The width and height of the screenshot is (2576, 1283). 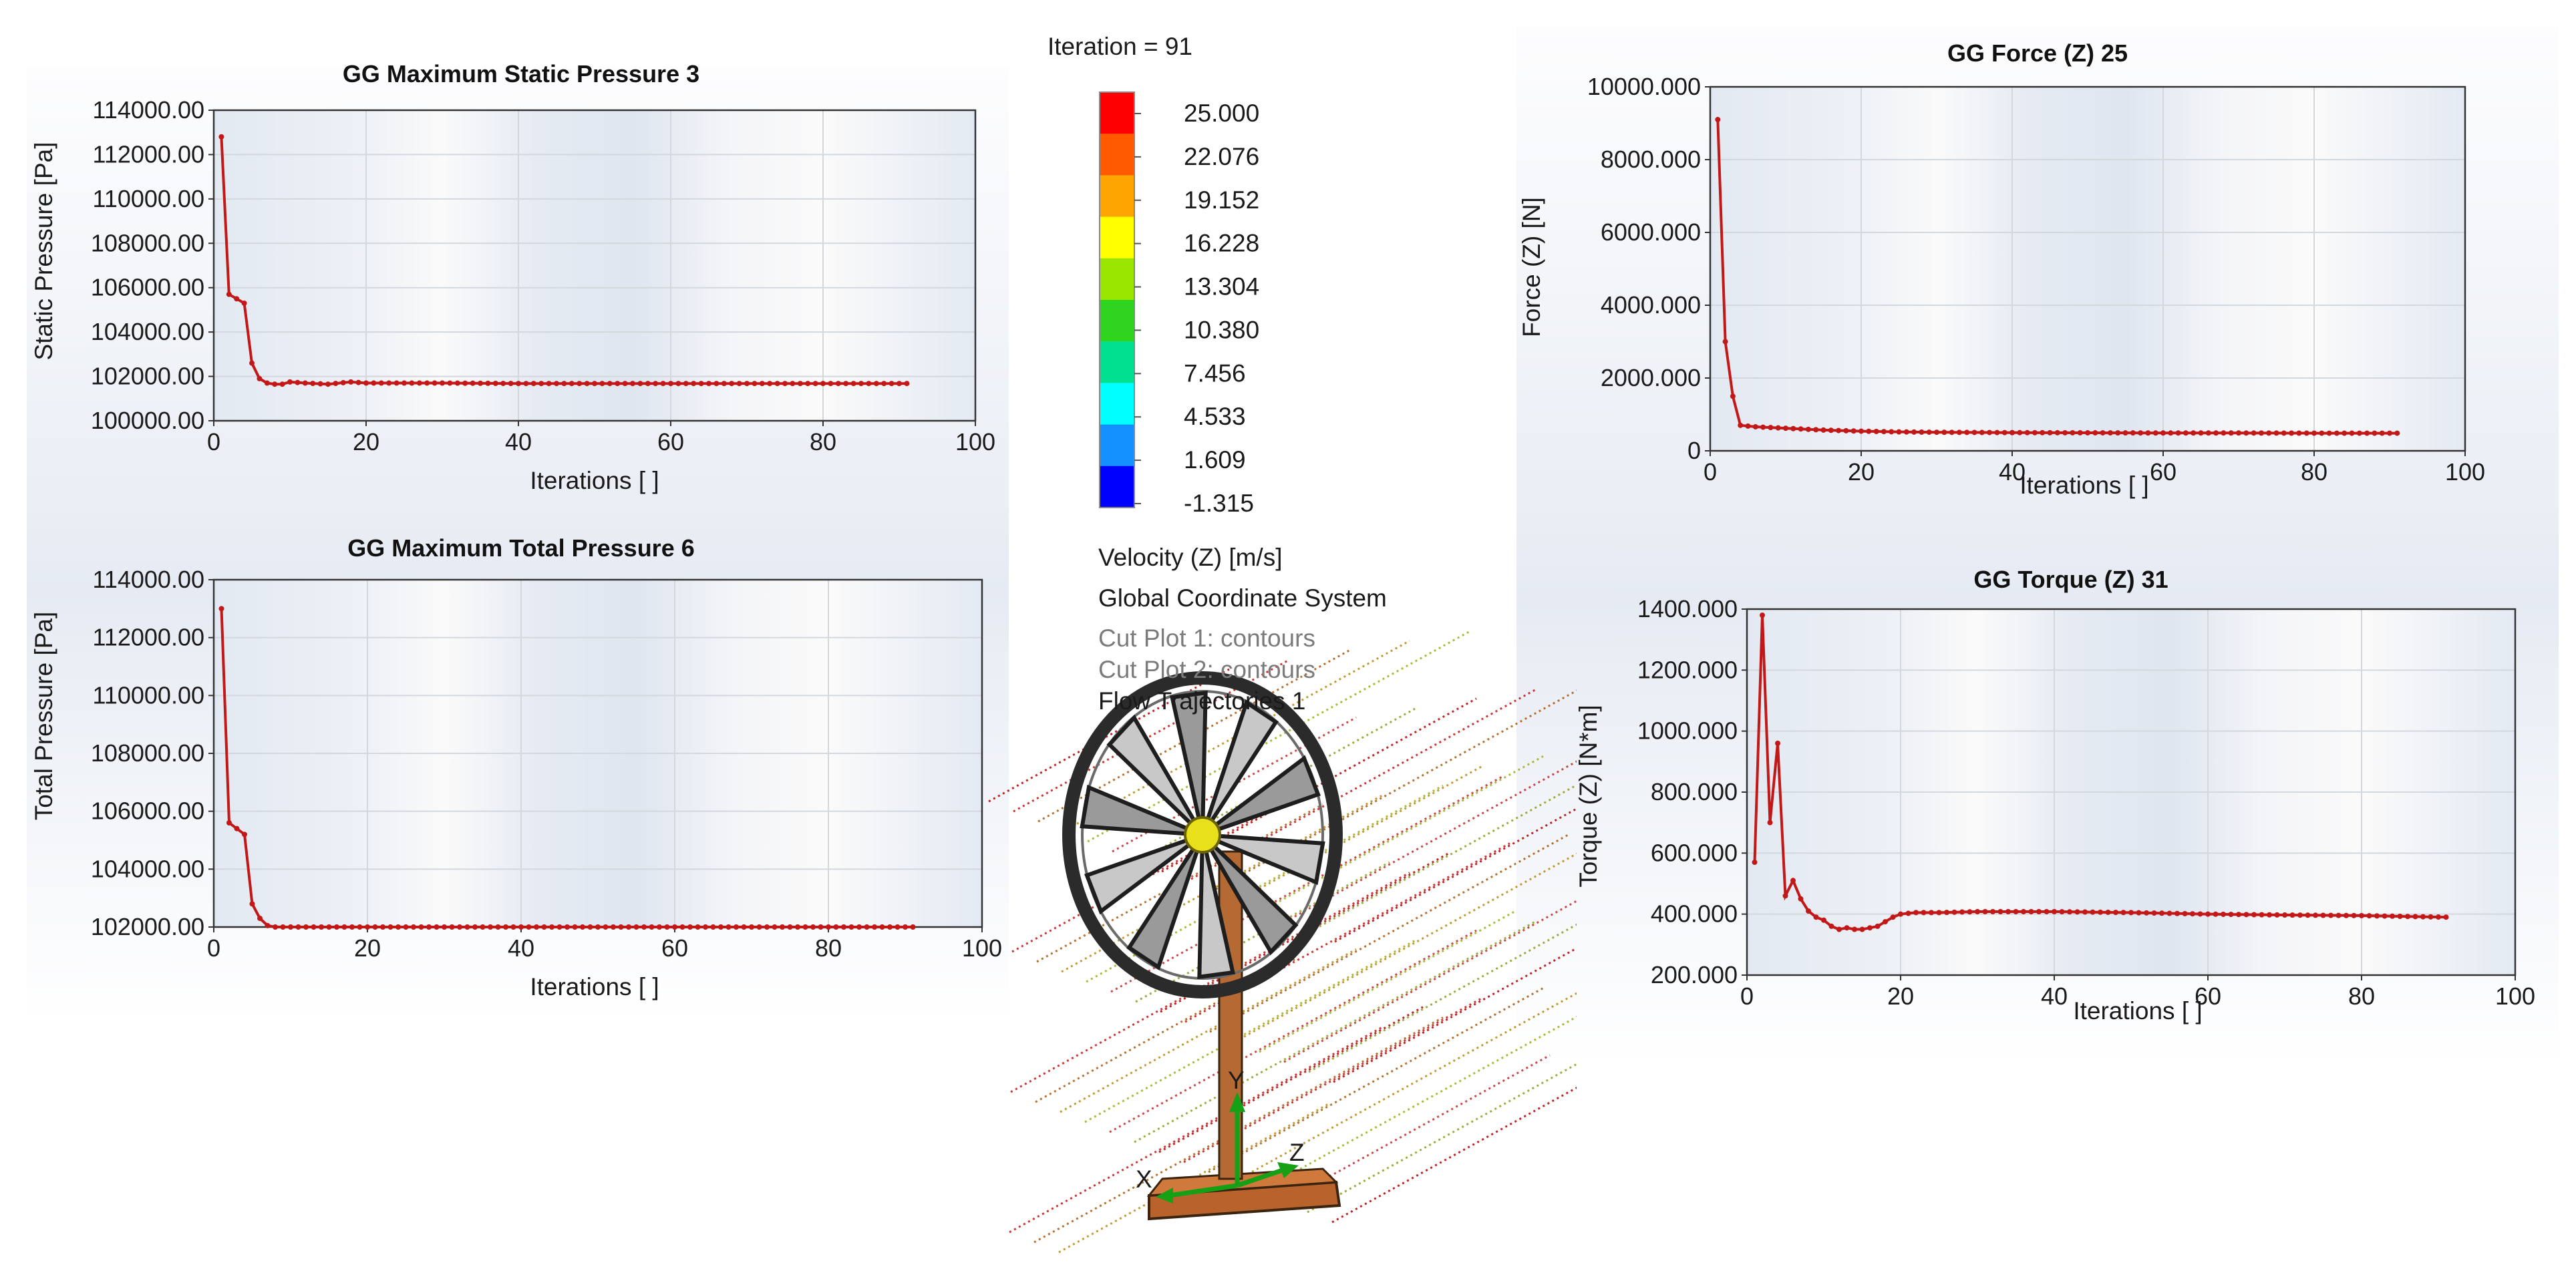 What do you see at coordinates (1651, 377) in the screenshot?
I see `y-tick-label: 2000.000` at bounding box center [1651, 377].